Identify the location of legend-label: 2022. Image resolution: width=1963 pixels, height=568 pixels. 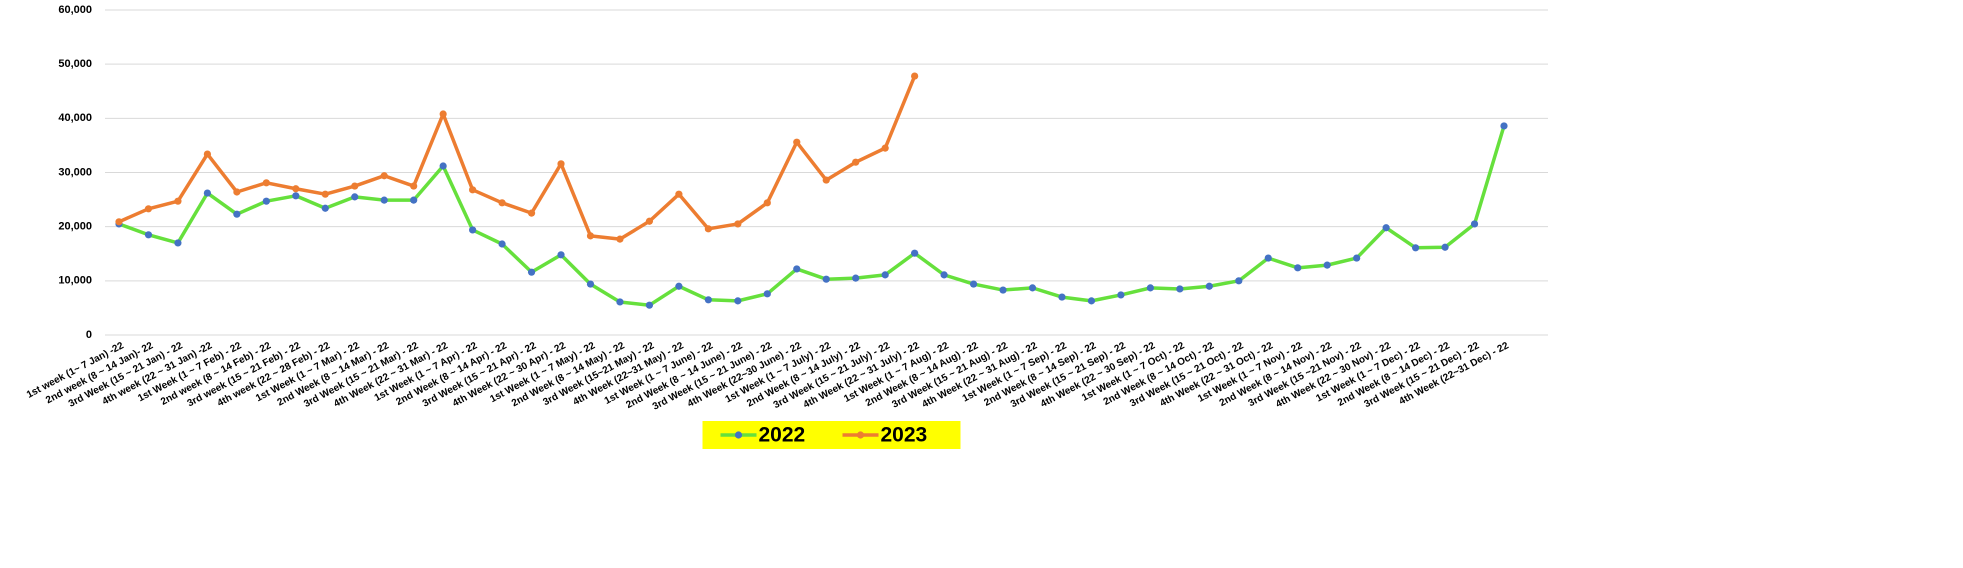
(782, 435).